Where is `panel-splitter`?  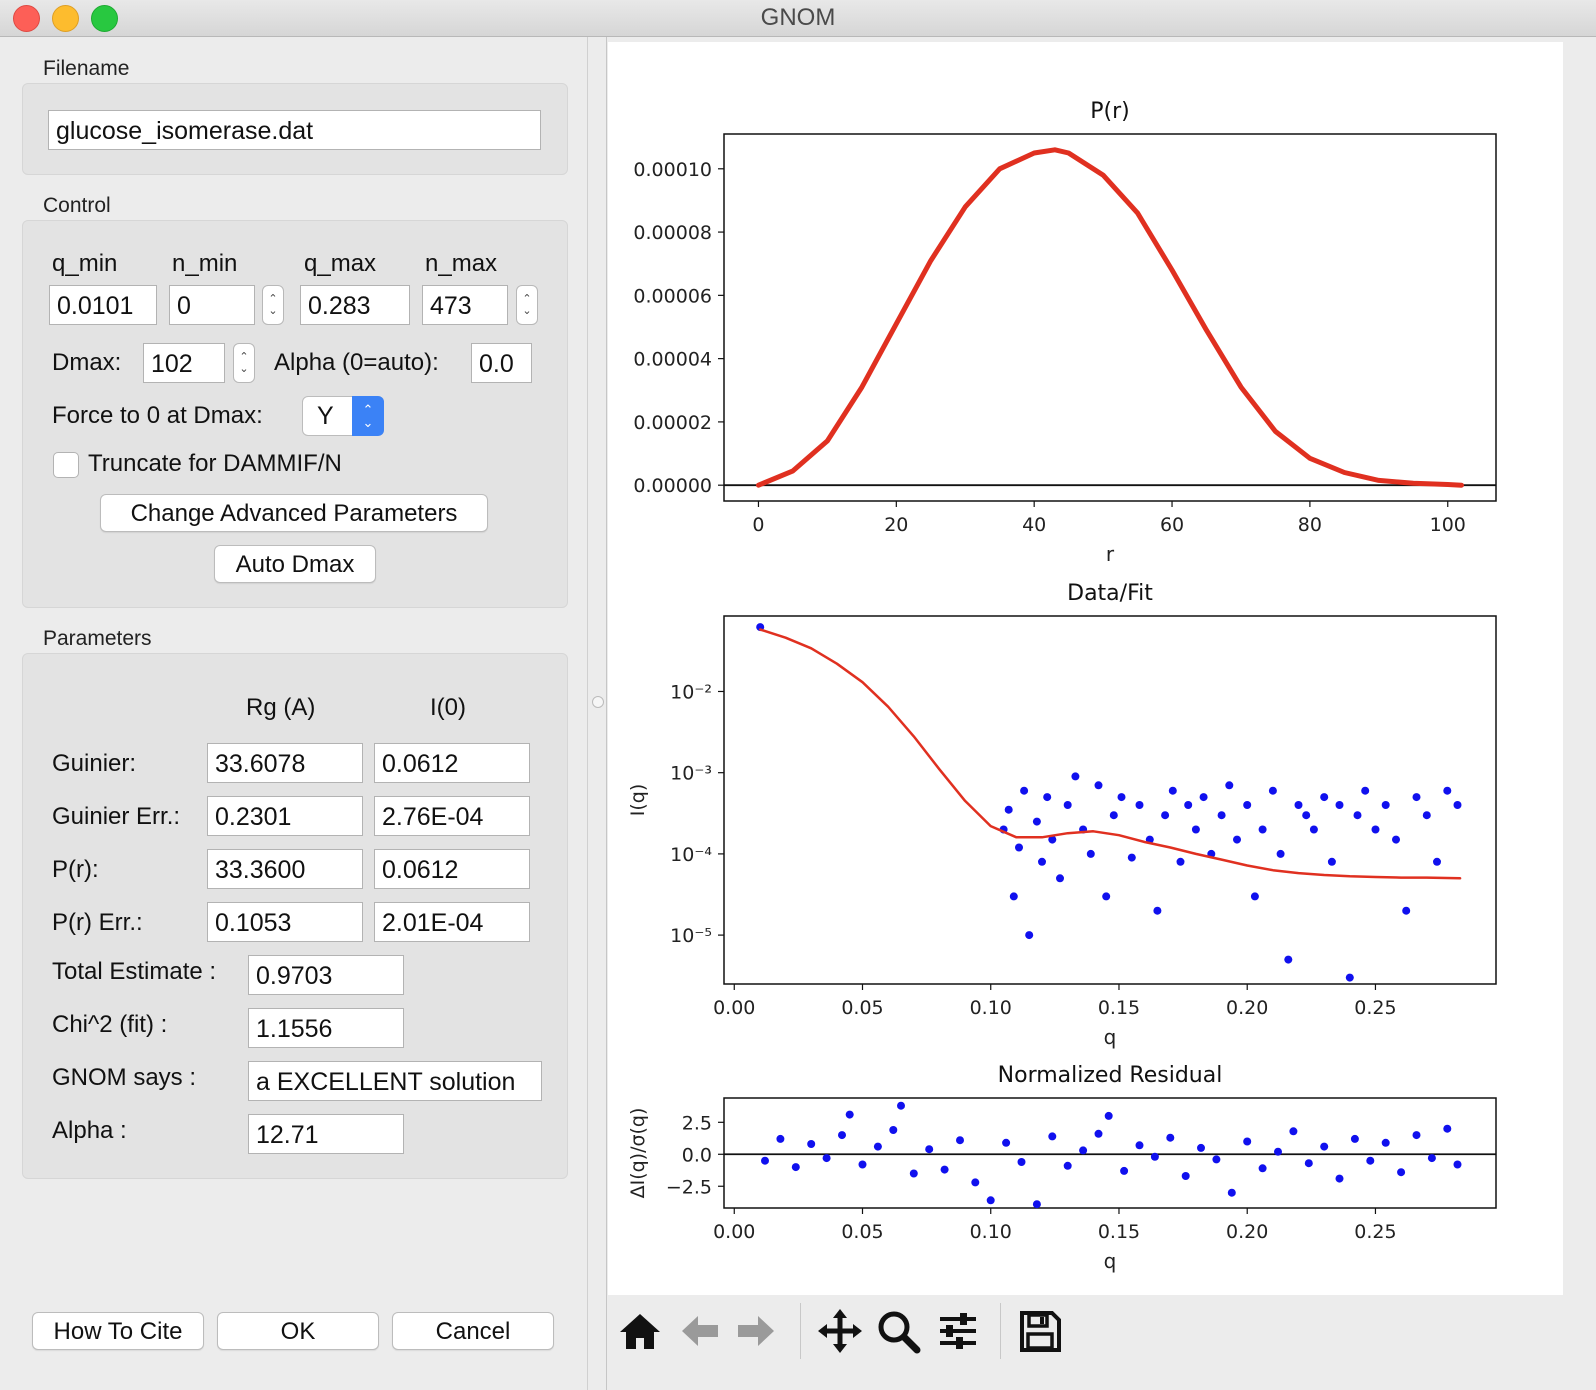
panel-splitter is located at coordinates (597, 713).